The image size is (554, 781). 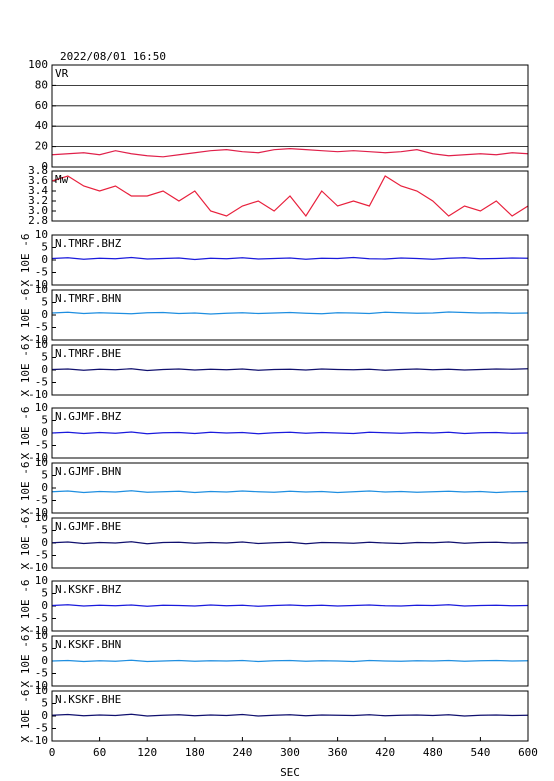 What do you see at coordinates (38, 180) in the screenshot?
I see `y-tick-label: 3.6` at bounding box center [38, 180].